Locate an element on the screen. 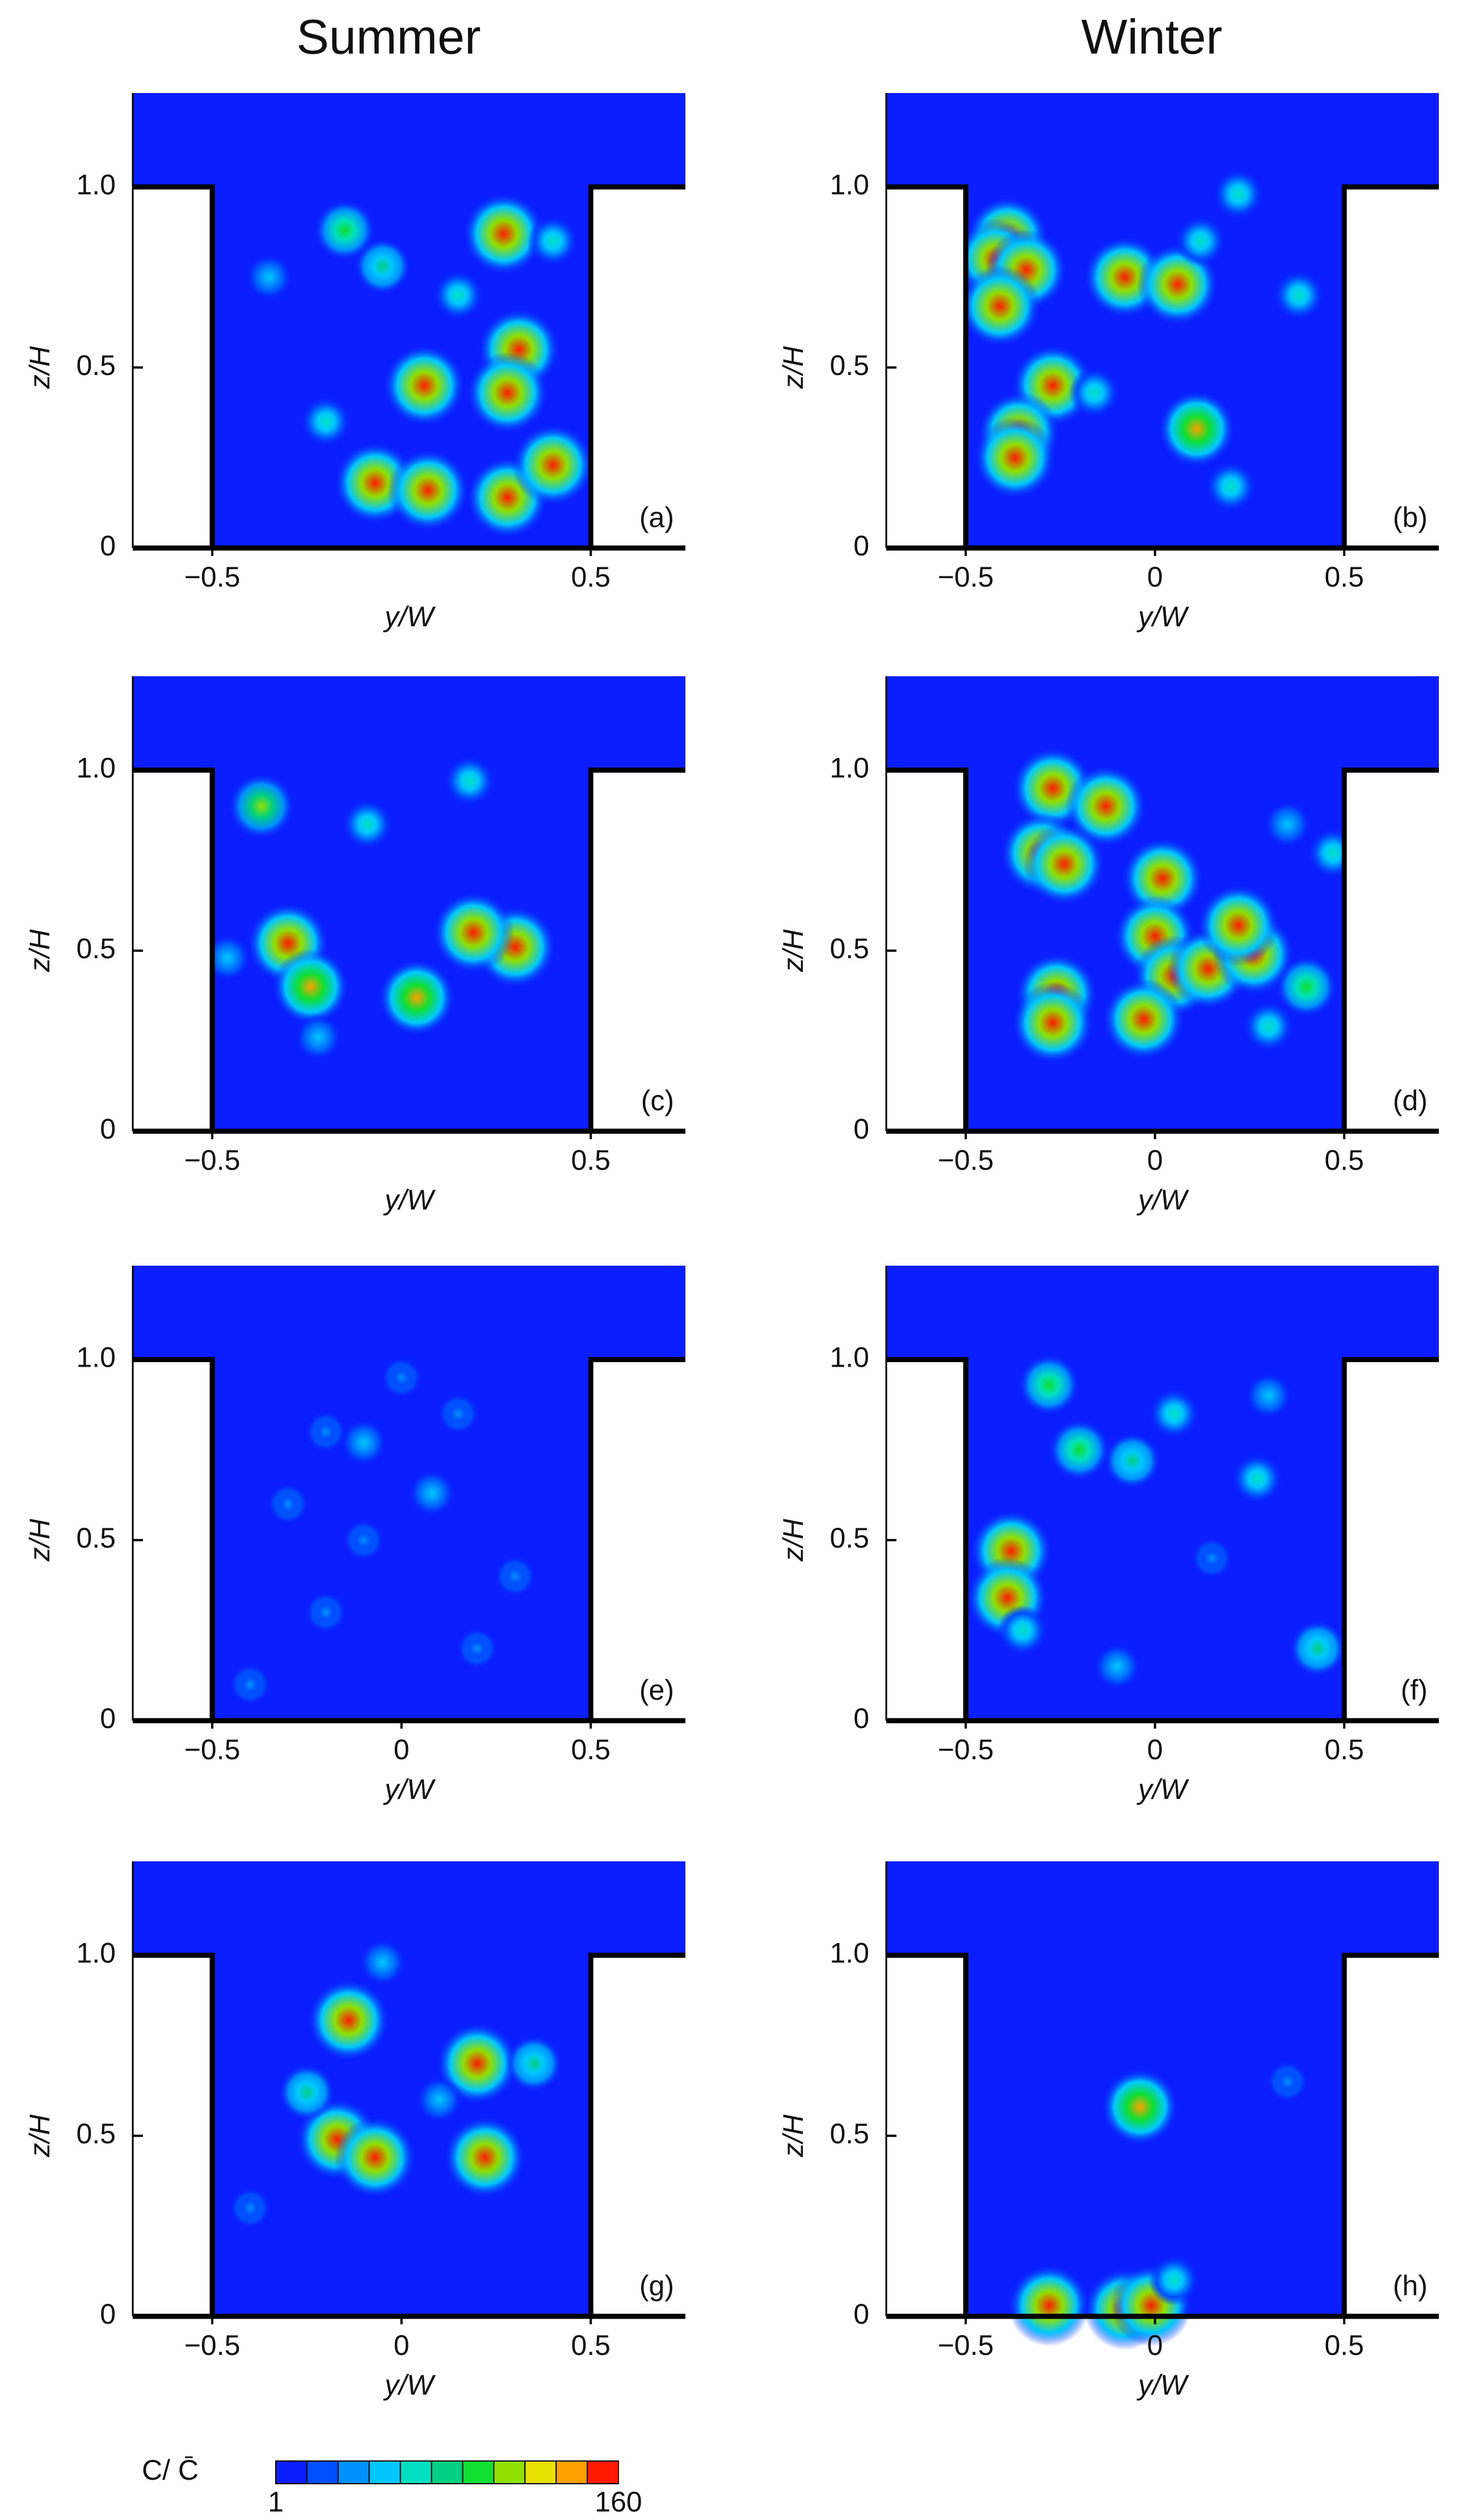  colorbar-label: C/ C̄ is located at coordinates (171, 2470).